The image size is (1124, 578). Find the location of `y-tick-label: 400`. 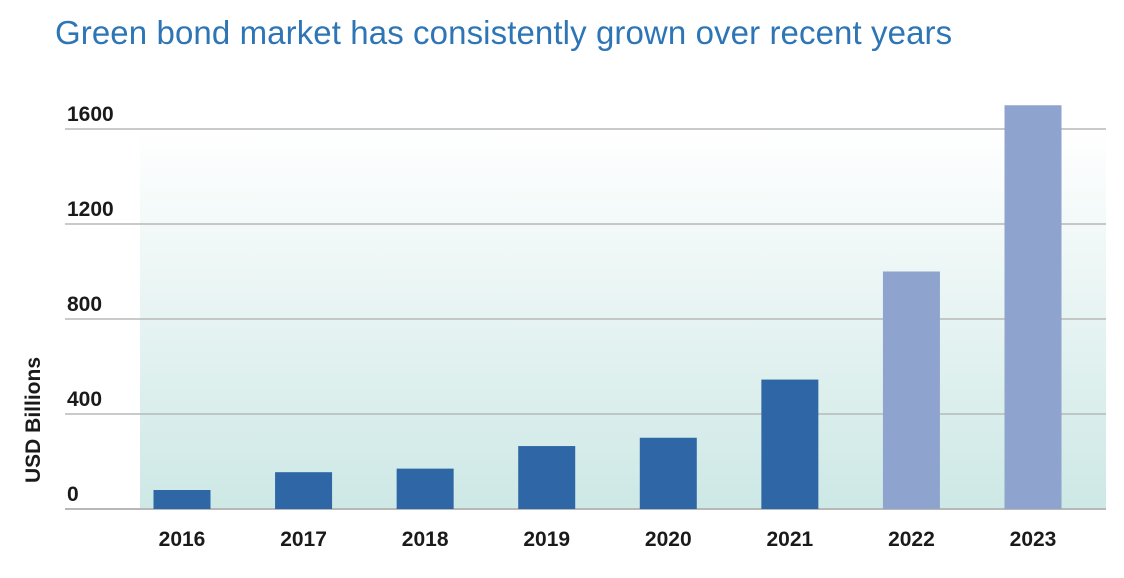

y-tick-label: 400 is located at coordinates (84, 399).